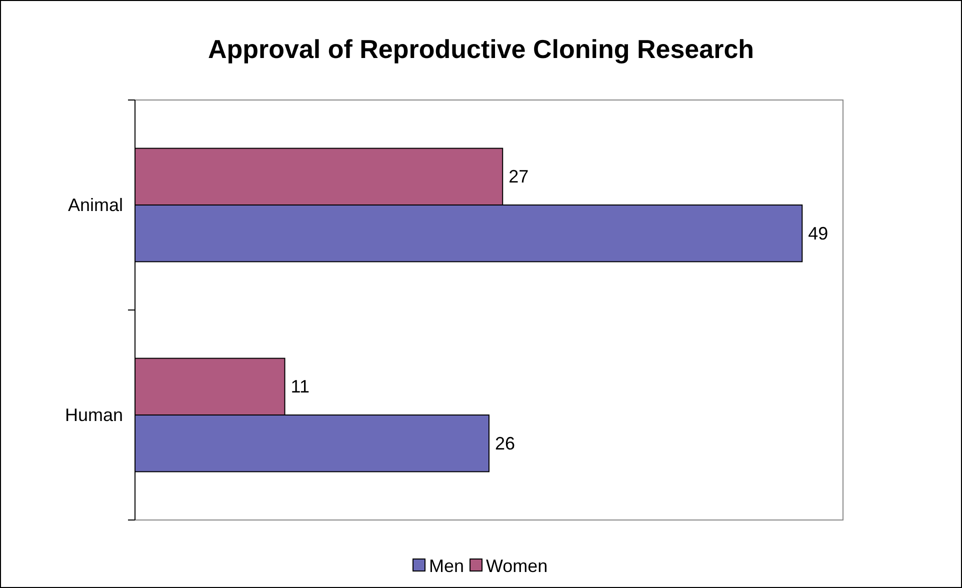 This screenshot has height=588, width=962. I want to click on legend-label: Women, so click(517, 566).